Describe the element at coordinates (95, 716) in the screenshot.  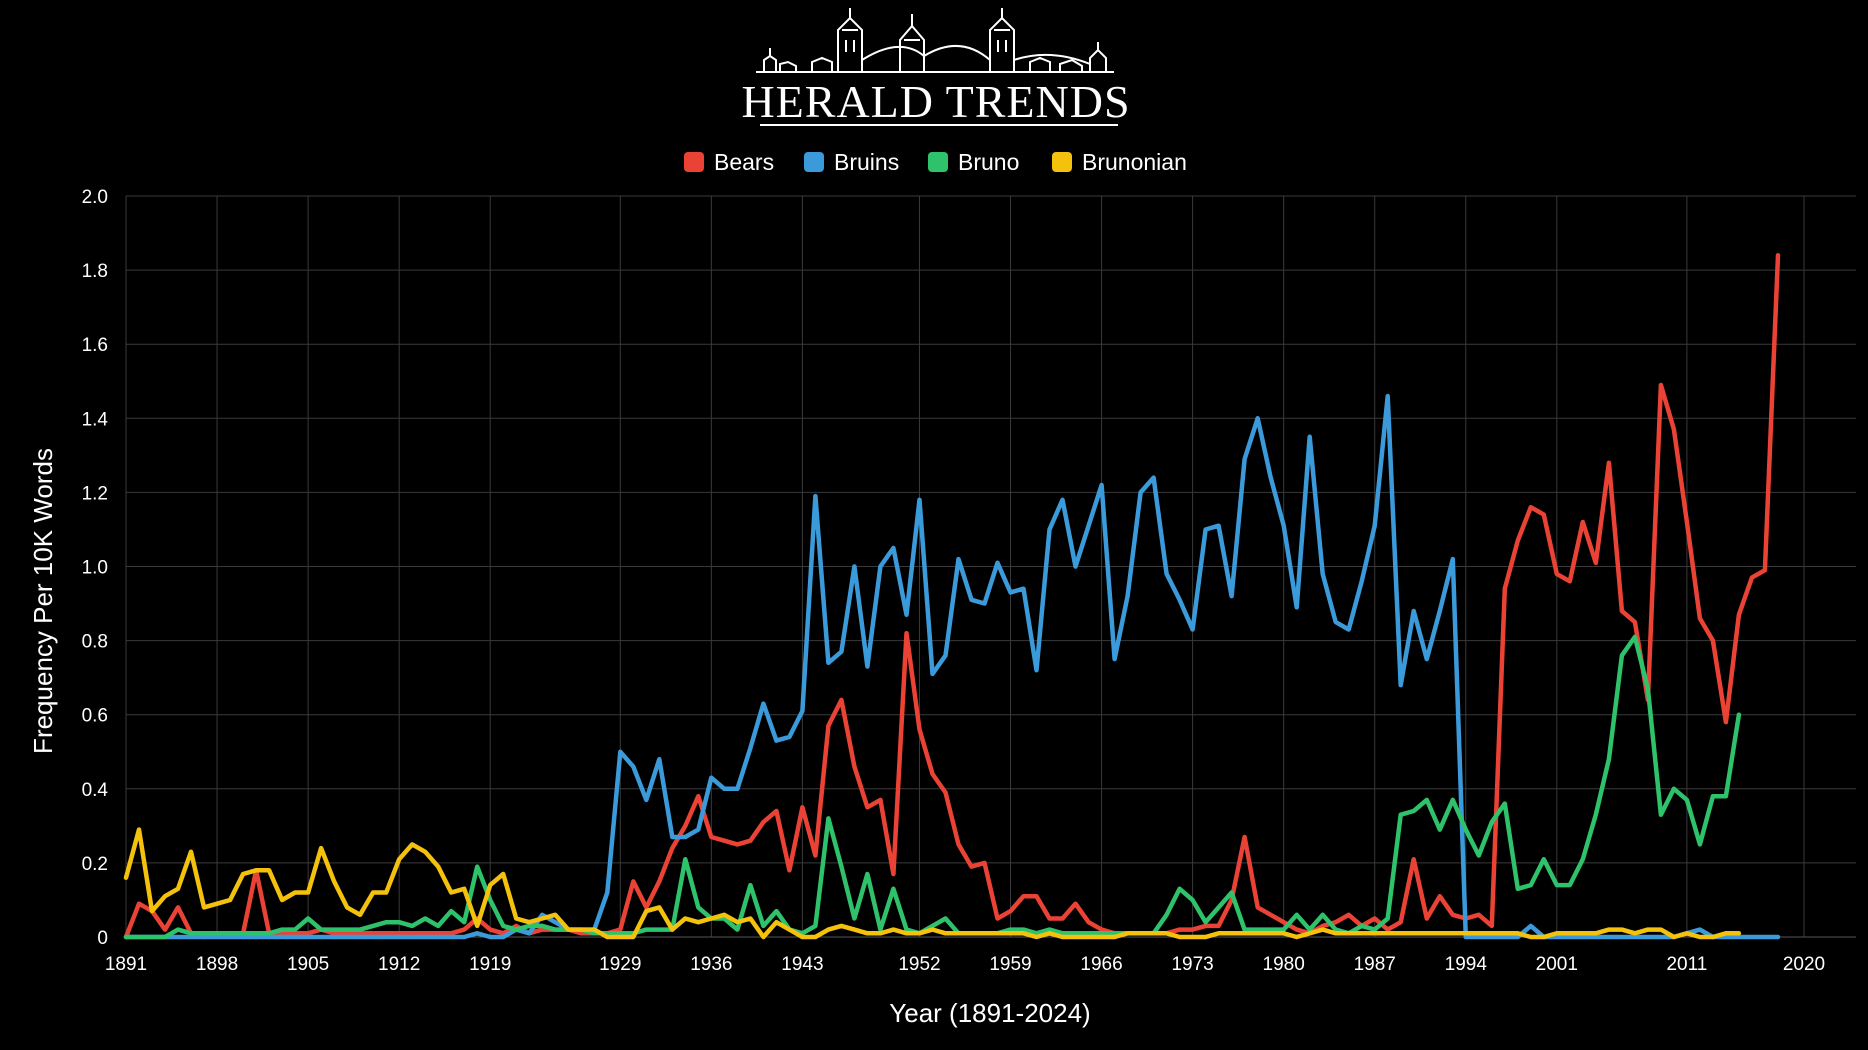
I see `y-tick-label: 0.6` at that location.